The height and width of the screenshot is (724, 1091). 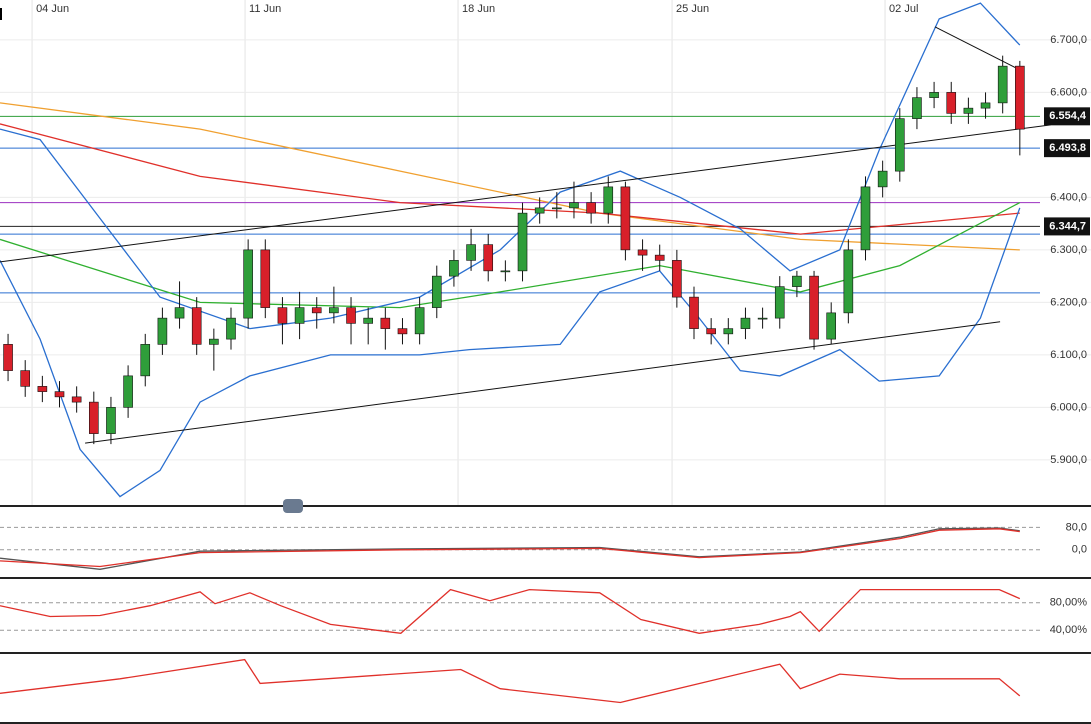 I want to click on panel-tick-label: 0,0, so click(x=1079, y=550).